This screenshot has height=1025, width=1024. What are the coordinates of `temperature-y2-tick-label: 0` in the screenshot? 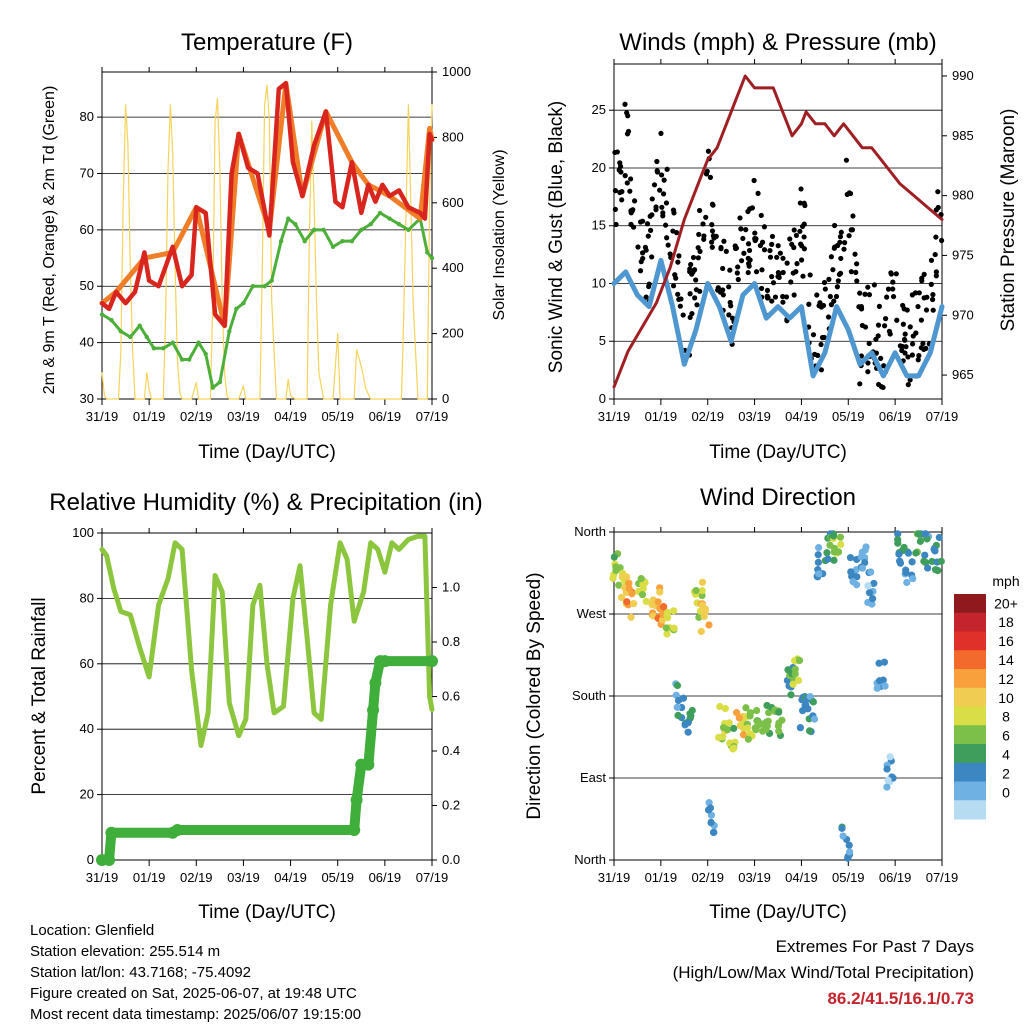 It's located at (445, 398).